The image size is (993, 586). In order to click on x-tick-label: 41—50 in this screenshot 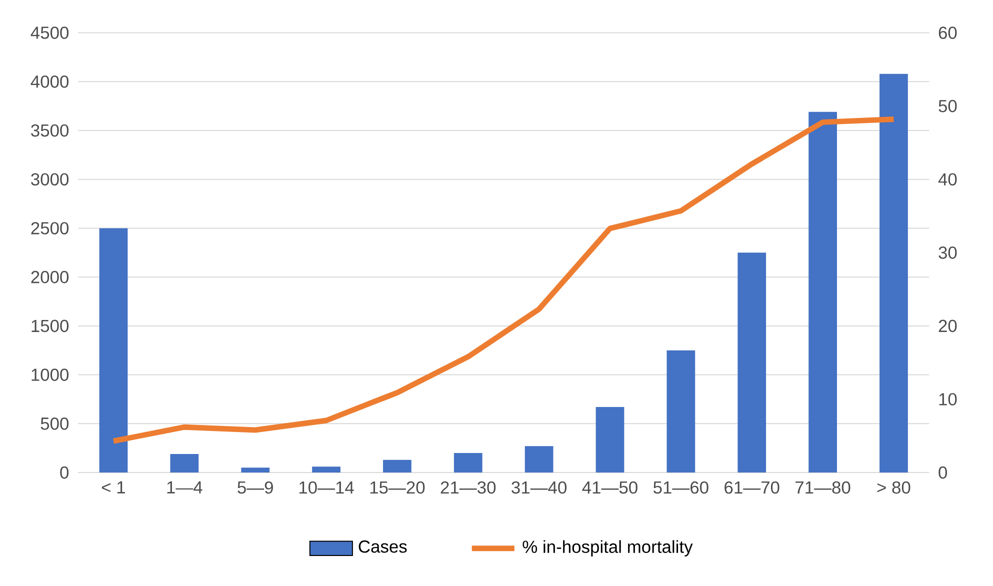, I will do `click(610, 487)`.